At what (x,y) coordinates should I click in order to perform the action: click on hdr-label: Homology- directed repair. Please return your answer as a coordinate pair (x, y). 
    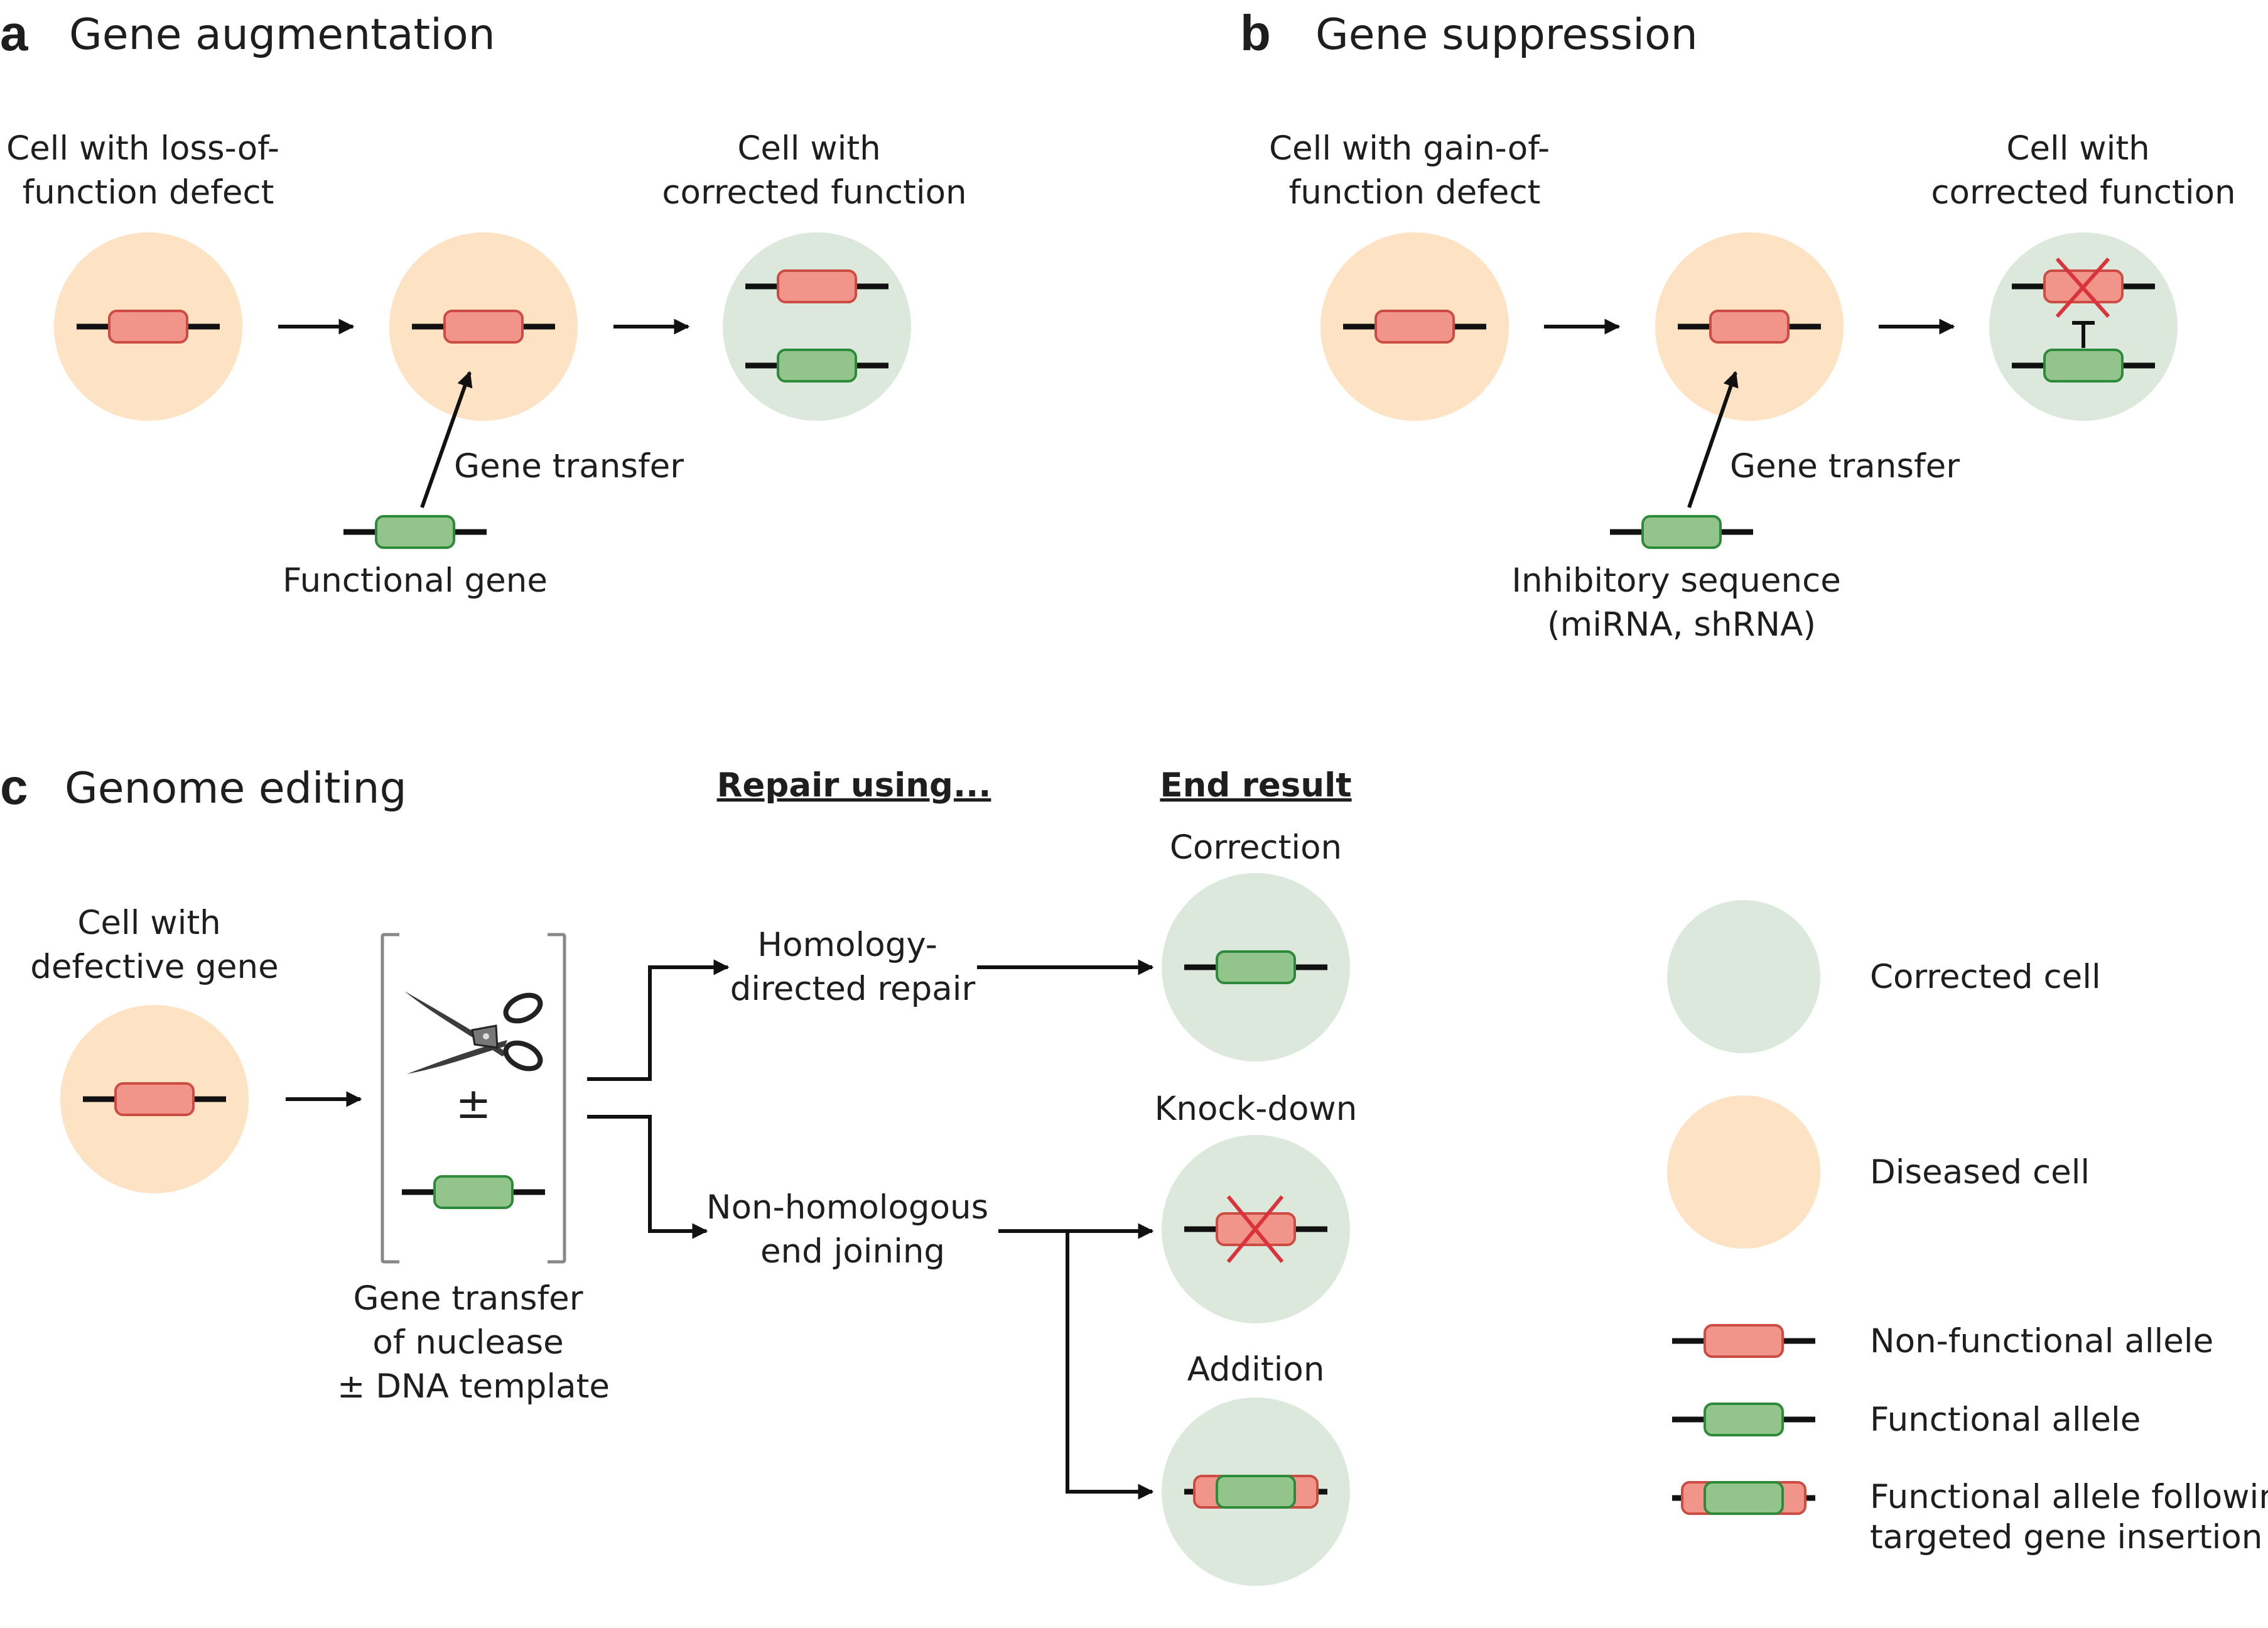
    Looking at the image, I should click on (853, 967).